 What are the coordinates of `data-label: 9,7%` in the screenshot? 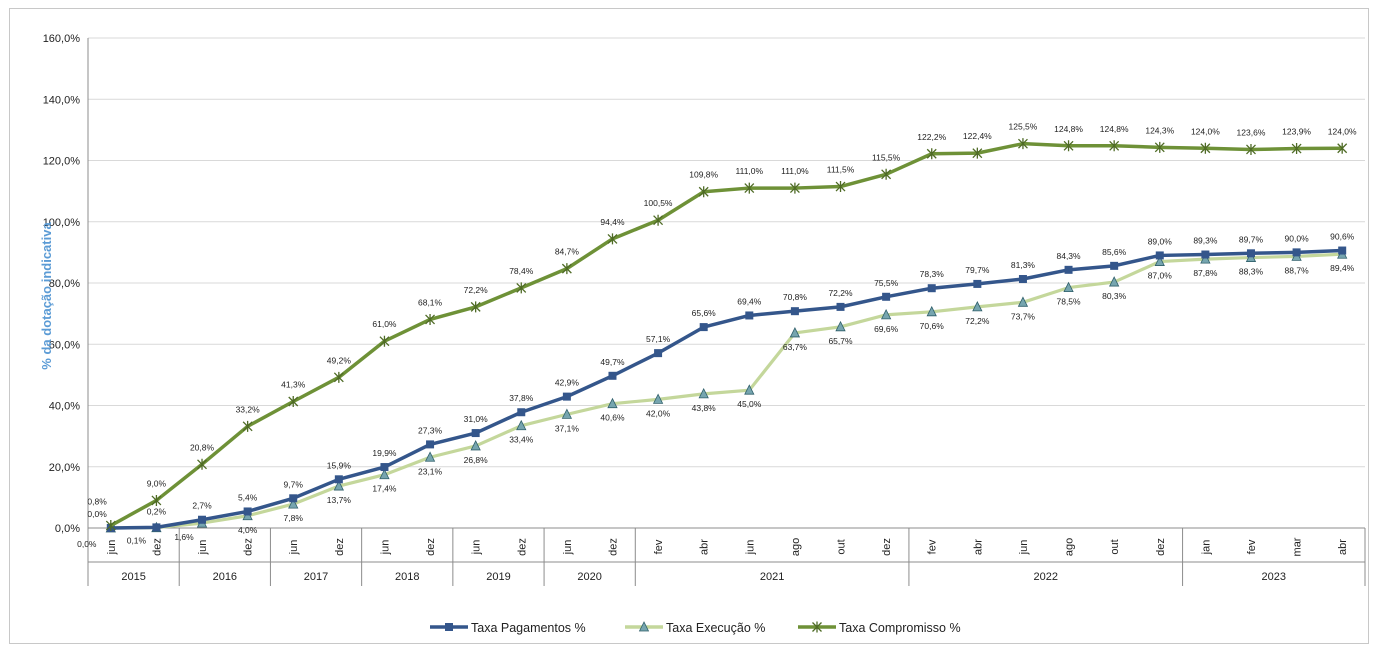 It's located at (294, 484).